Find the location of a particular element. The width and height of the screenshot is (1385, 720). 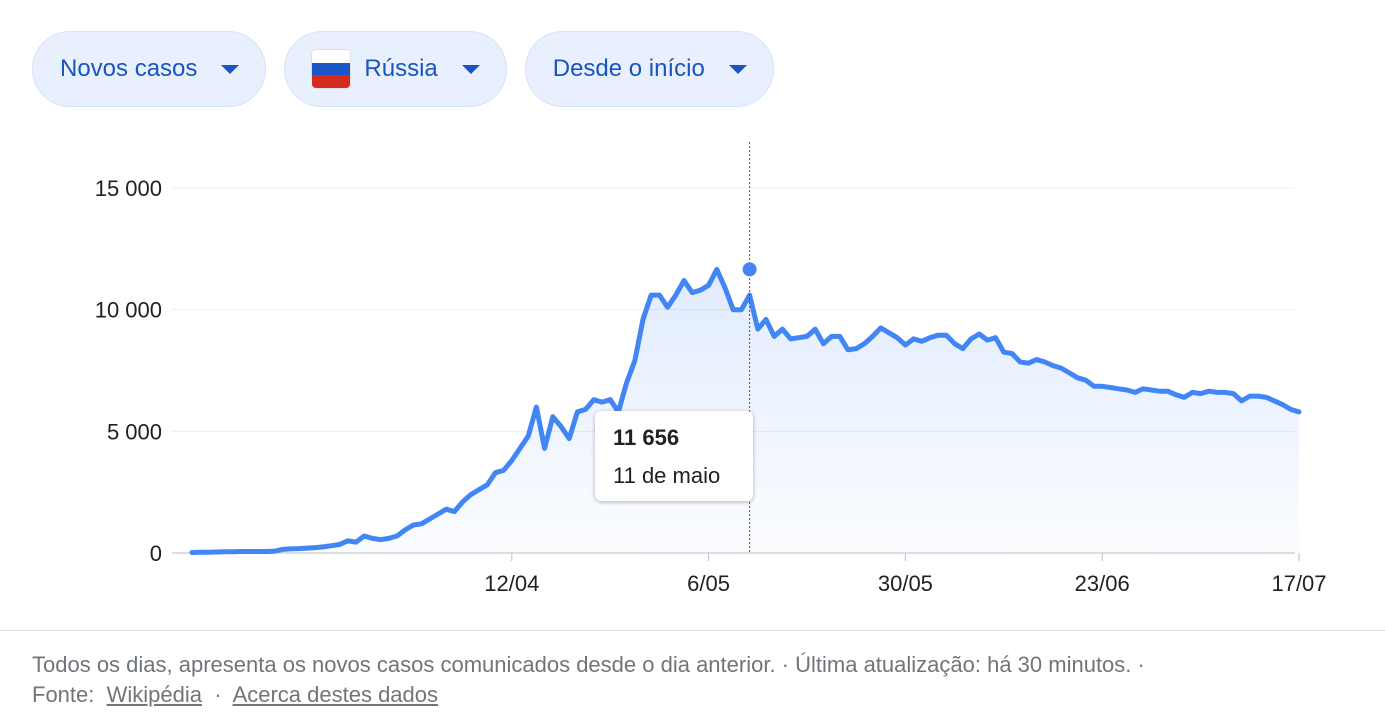

y-tick-label: 10 000 is located at coordinates (128, 310).